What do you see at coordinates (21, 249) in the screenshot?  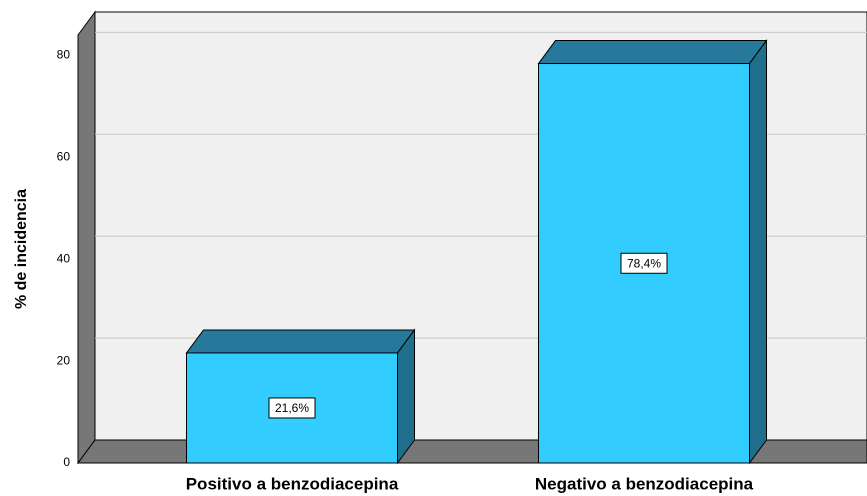 I see `y-axis-label: % de incidencia` at bounding box center [21, 249].